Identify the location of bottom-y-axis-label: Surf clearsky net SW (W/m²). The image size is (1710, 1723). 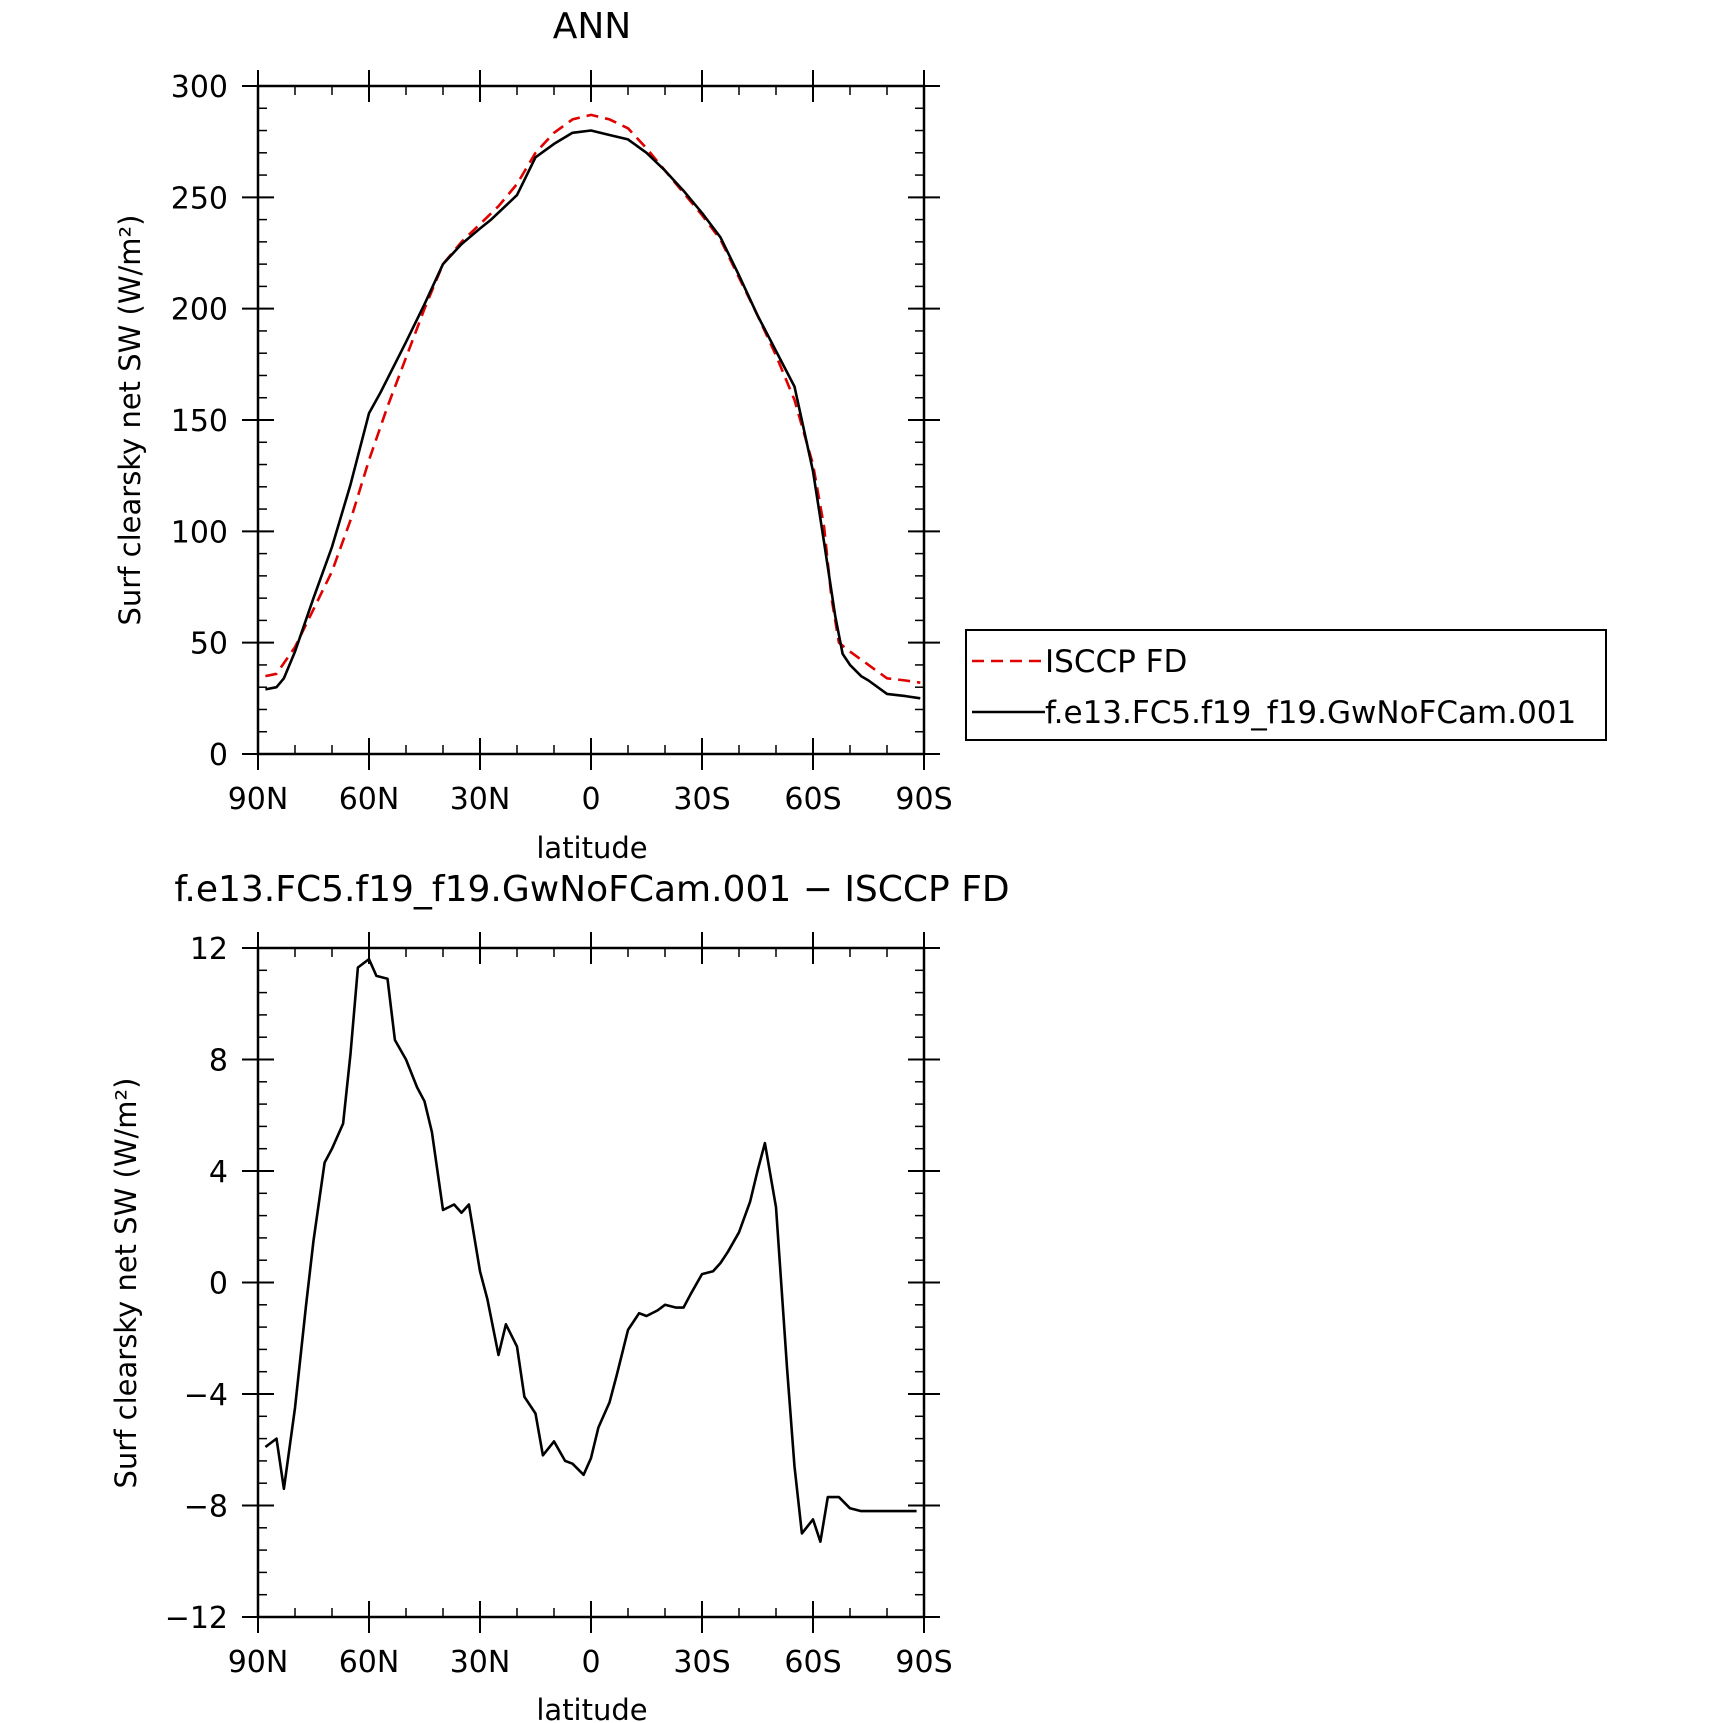
(126, 1283).